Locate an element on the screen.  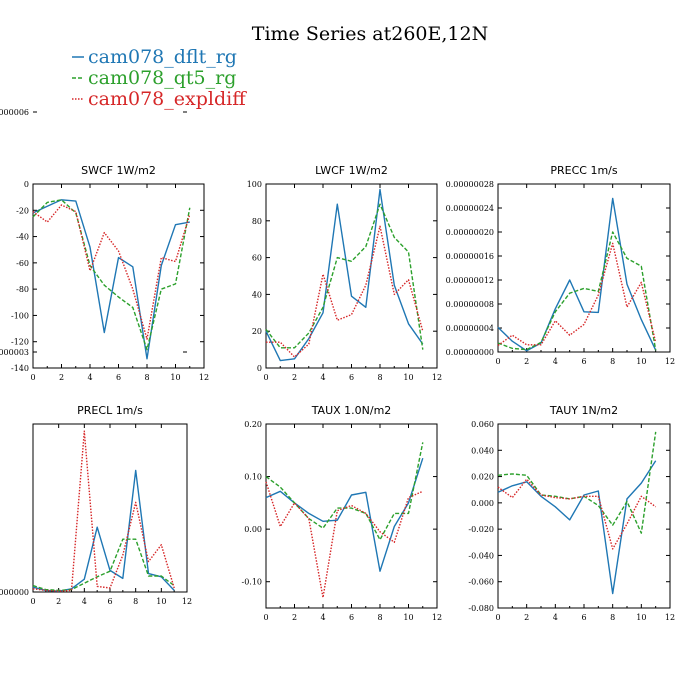
chart-panel-2: LWCF 1W/m2 0 2 4 6 8 10 12 0 20 40 60 80 100 is located at coordinates (344, 273).